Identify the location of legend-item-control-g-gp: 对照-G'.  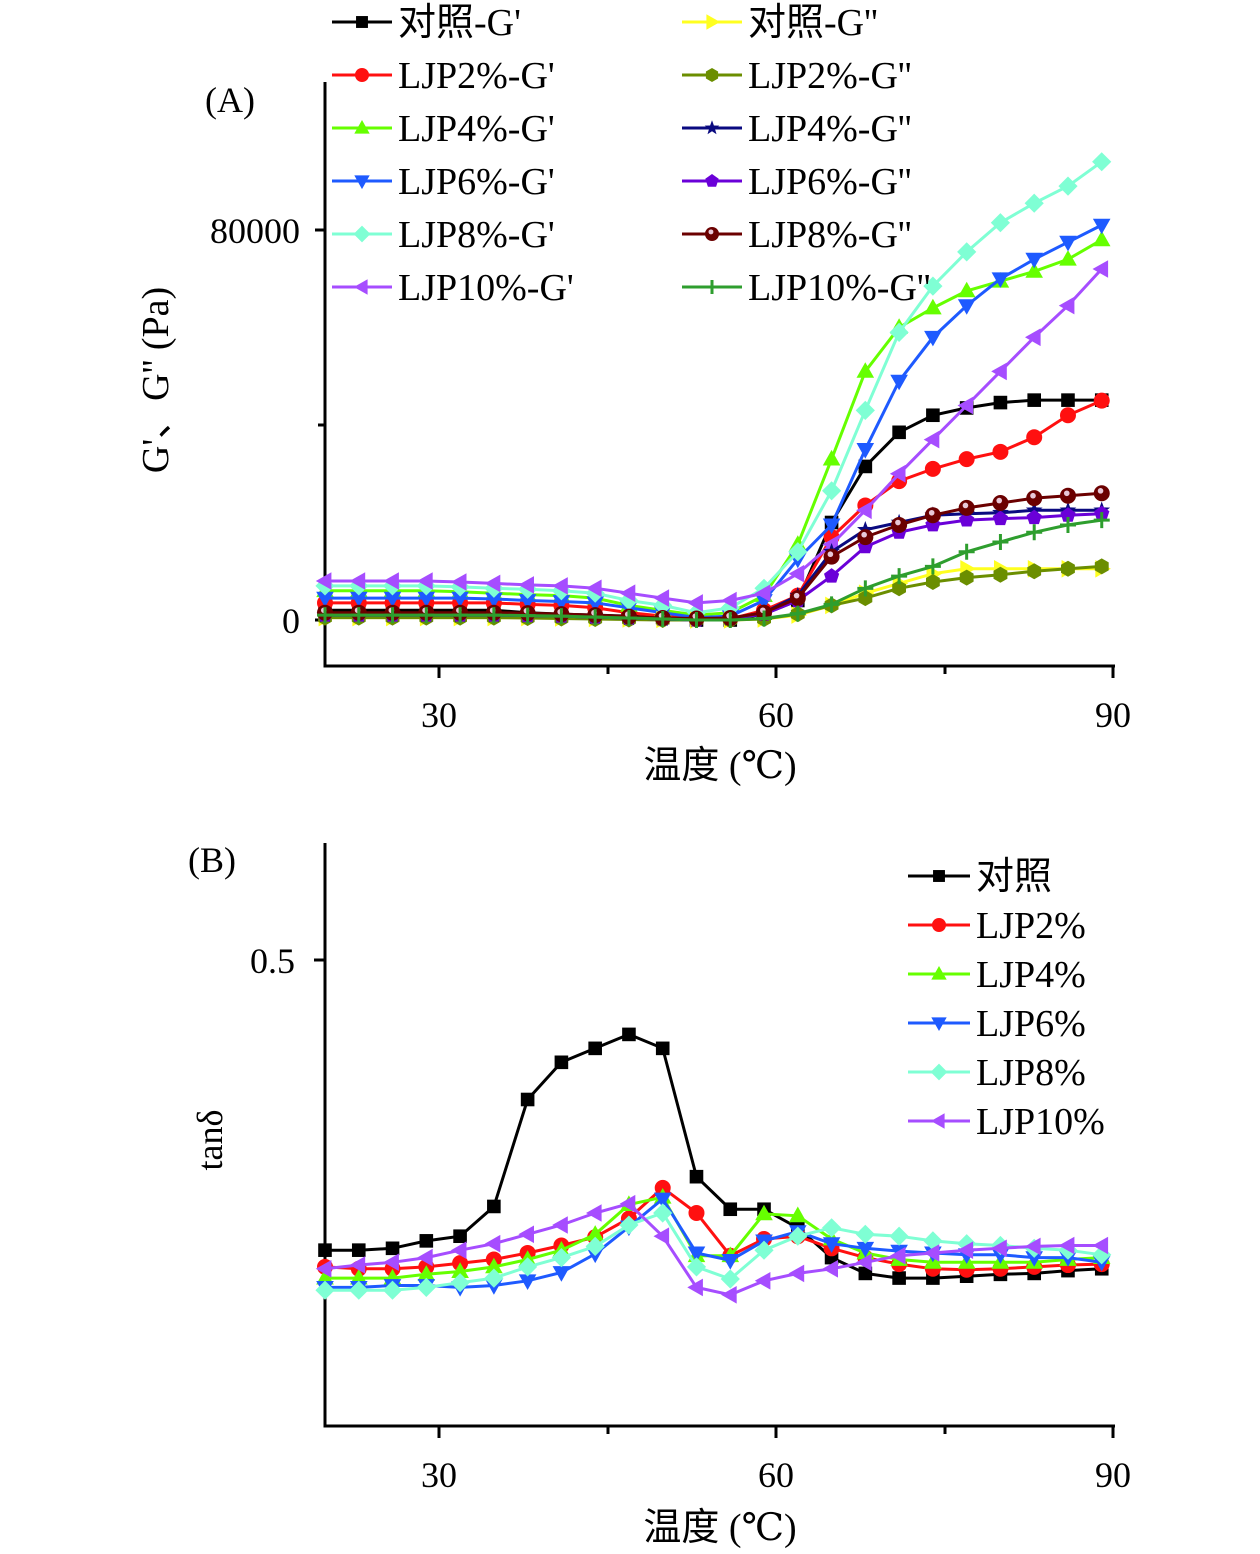
(426, 23).